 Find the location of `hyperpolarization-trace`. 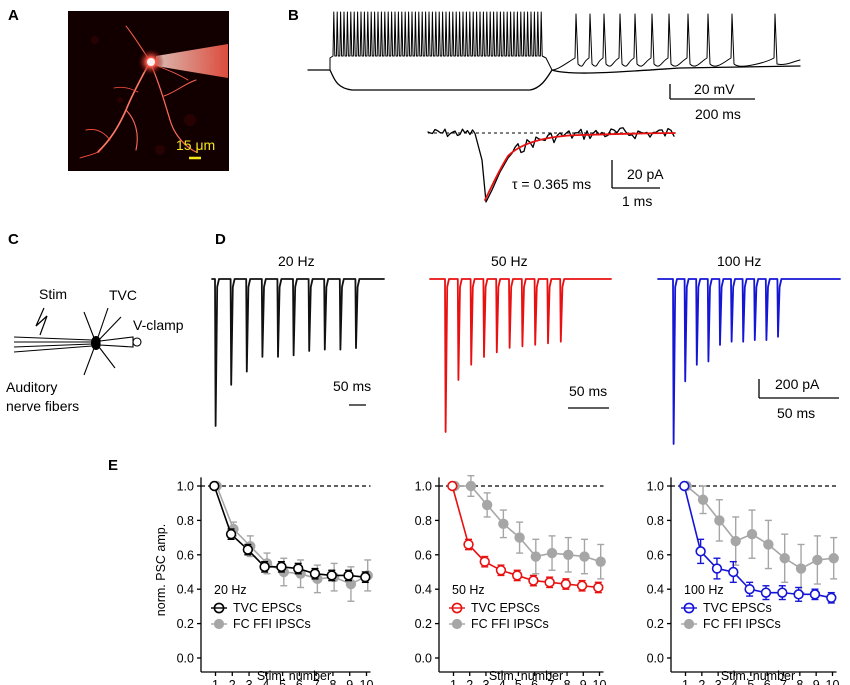

hyperpolarization-trace is located at coordinates (554, 78).